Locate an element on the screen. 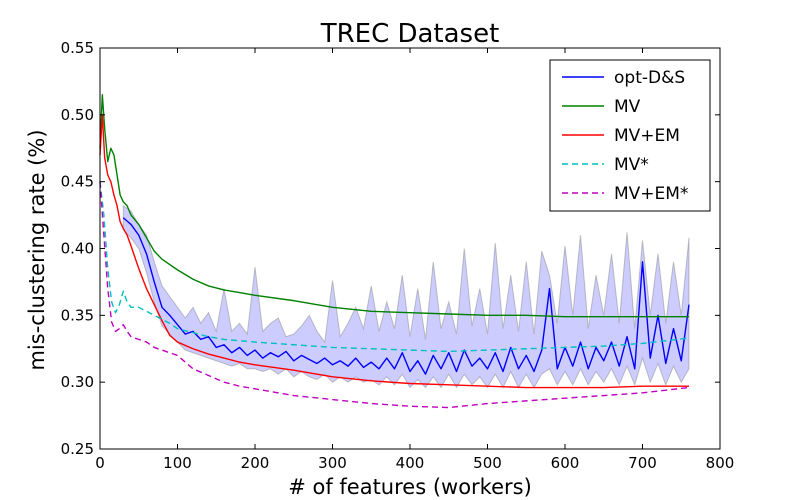  x-tick-label: 300 is located at coordinates (332, 463).